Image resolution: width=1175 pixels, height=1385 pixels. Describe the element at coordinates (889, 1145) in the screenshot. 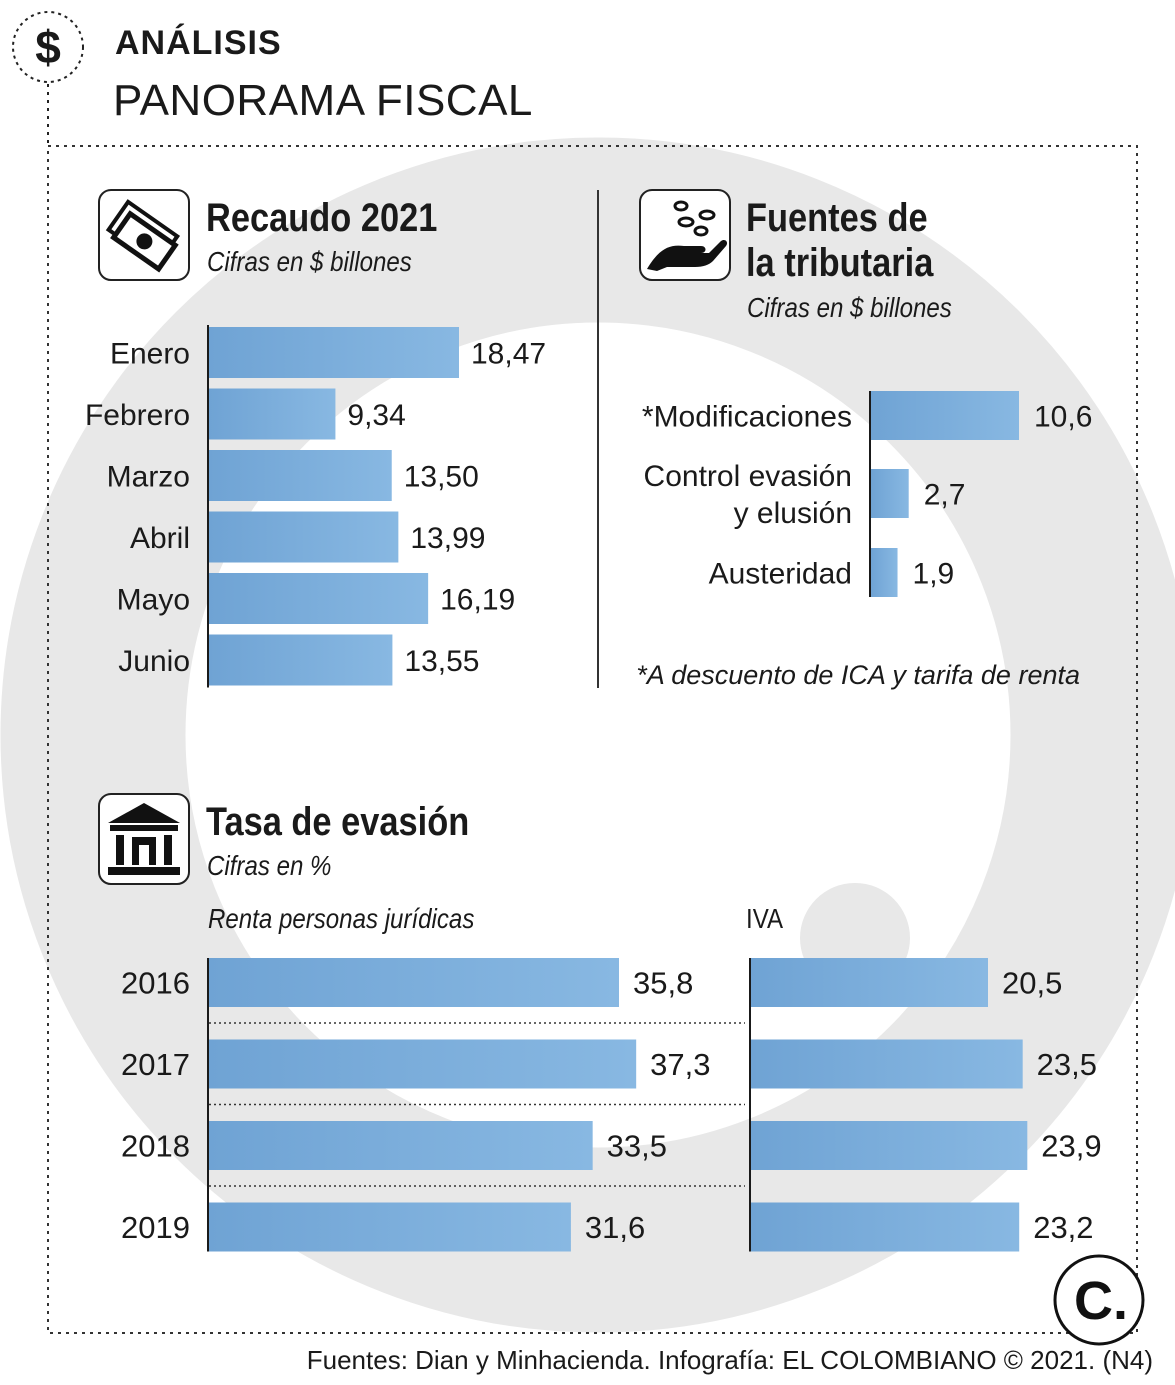

I see `bar-iva-2018` at that location.